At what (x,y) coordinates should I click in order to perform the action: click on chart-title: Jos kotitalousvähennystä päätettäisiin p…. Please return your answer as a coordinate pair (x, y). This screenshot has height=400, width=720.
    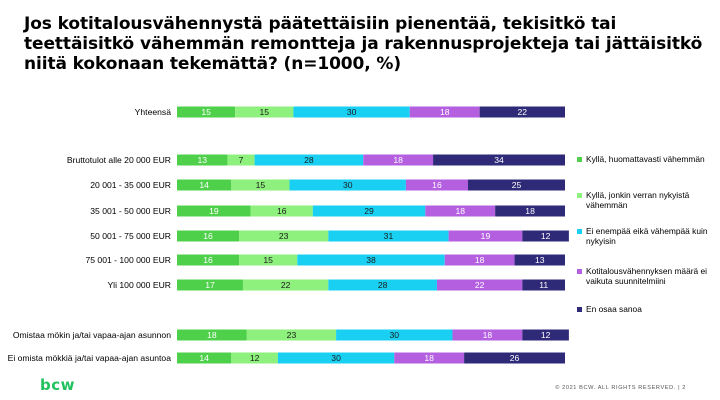
    Looking at the image, I should click on (363, 44).